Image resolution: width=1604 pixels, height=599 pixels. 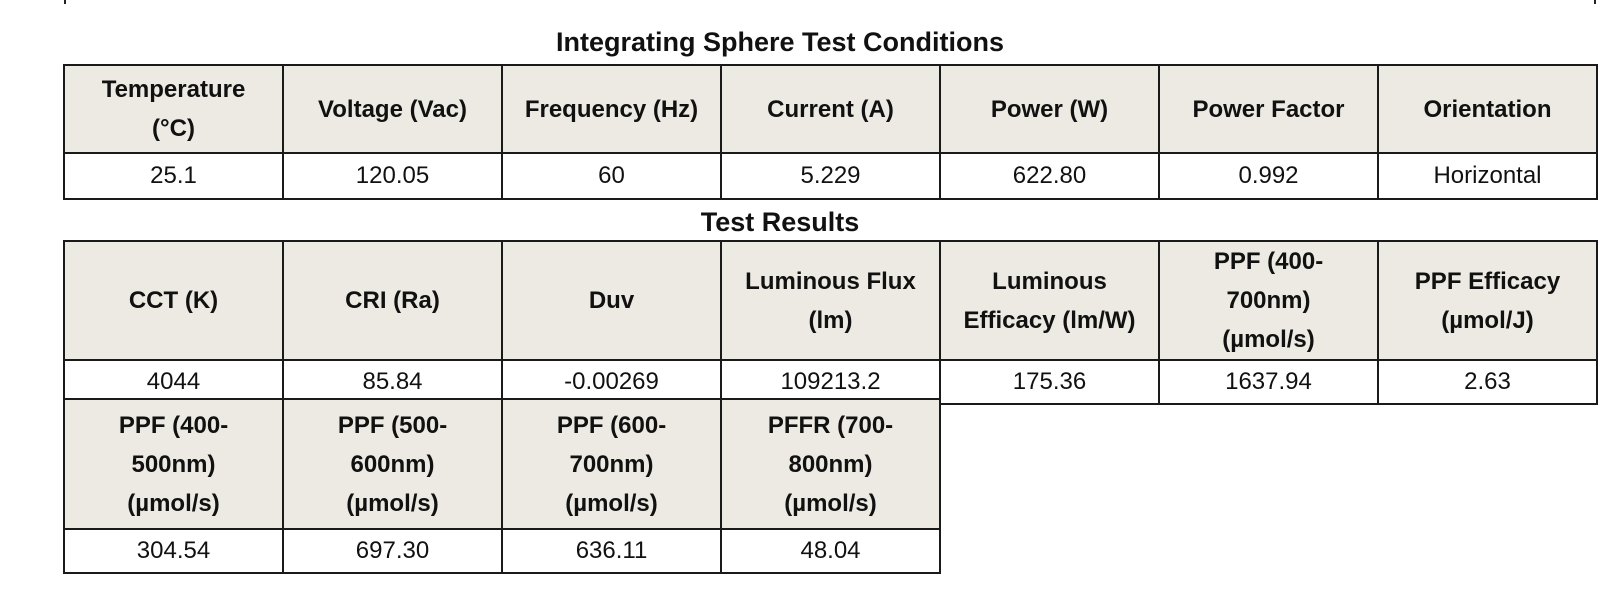 What do you see at coordinates (173, 176) in the screenshot?
I see `value-temperature: 25.1` at bounding box center [173, 176].